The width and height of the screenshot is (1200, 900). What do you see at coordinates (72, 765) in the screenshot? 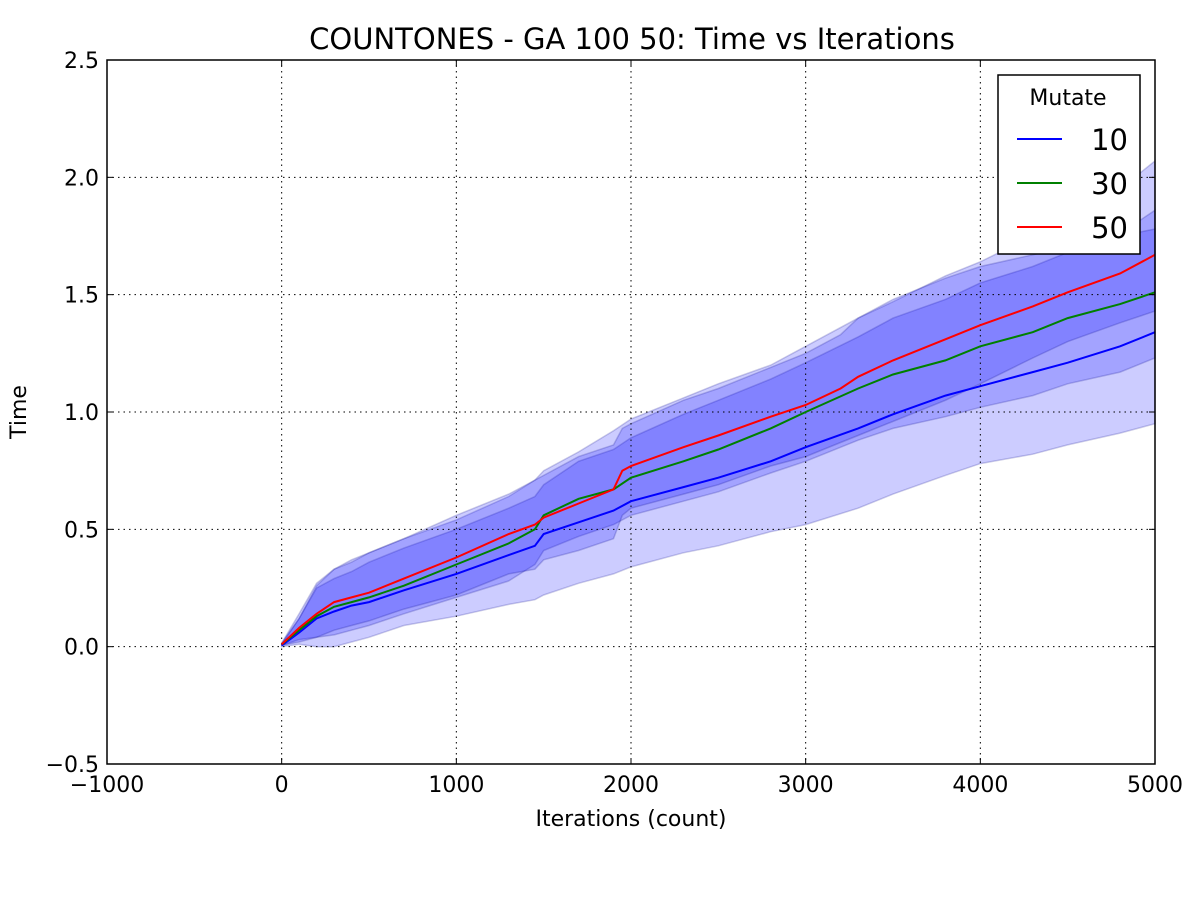
I see `y-tick-label: −0.5` at bounding box center [72, 765].